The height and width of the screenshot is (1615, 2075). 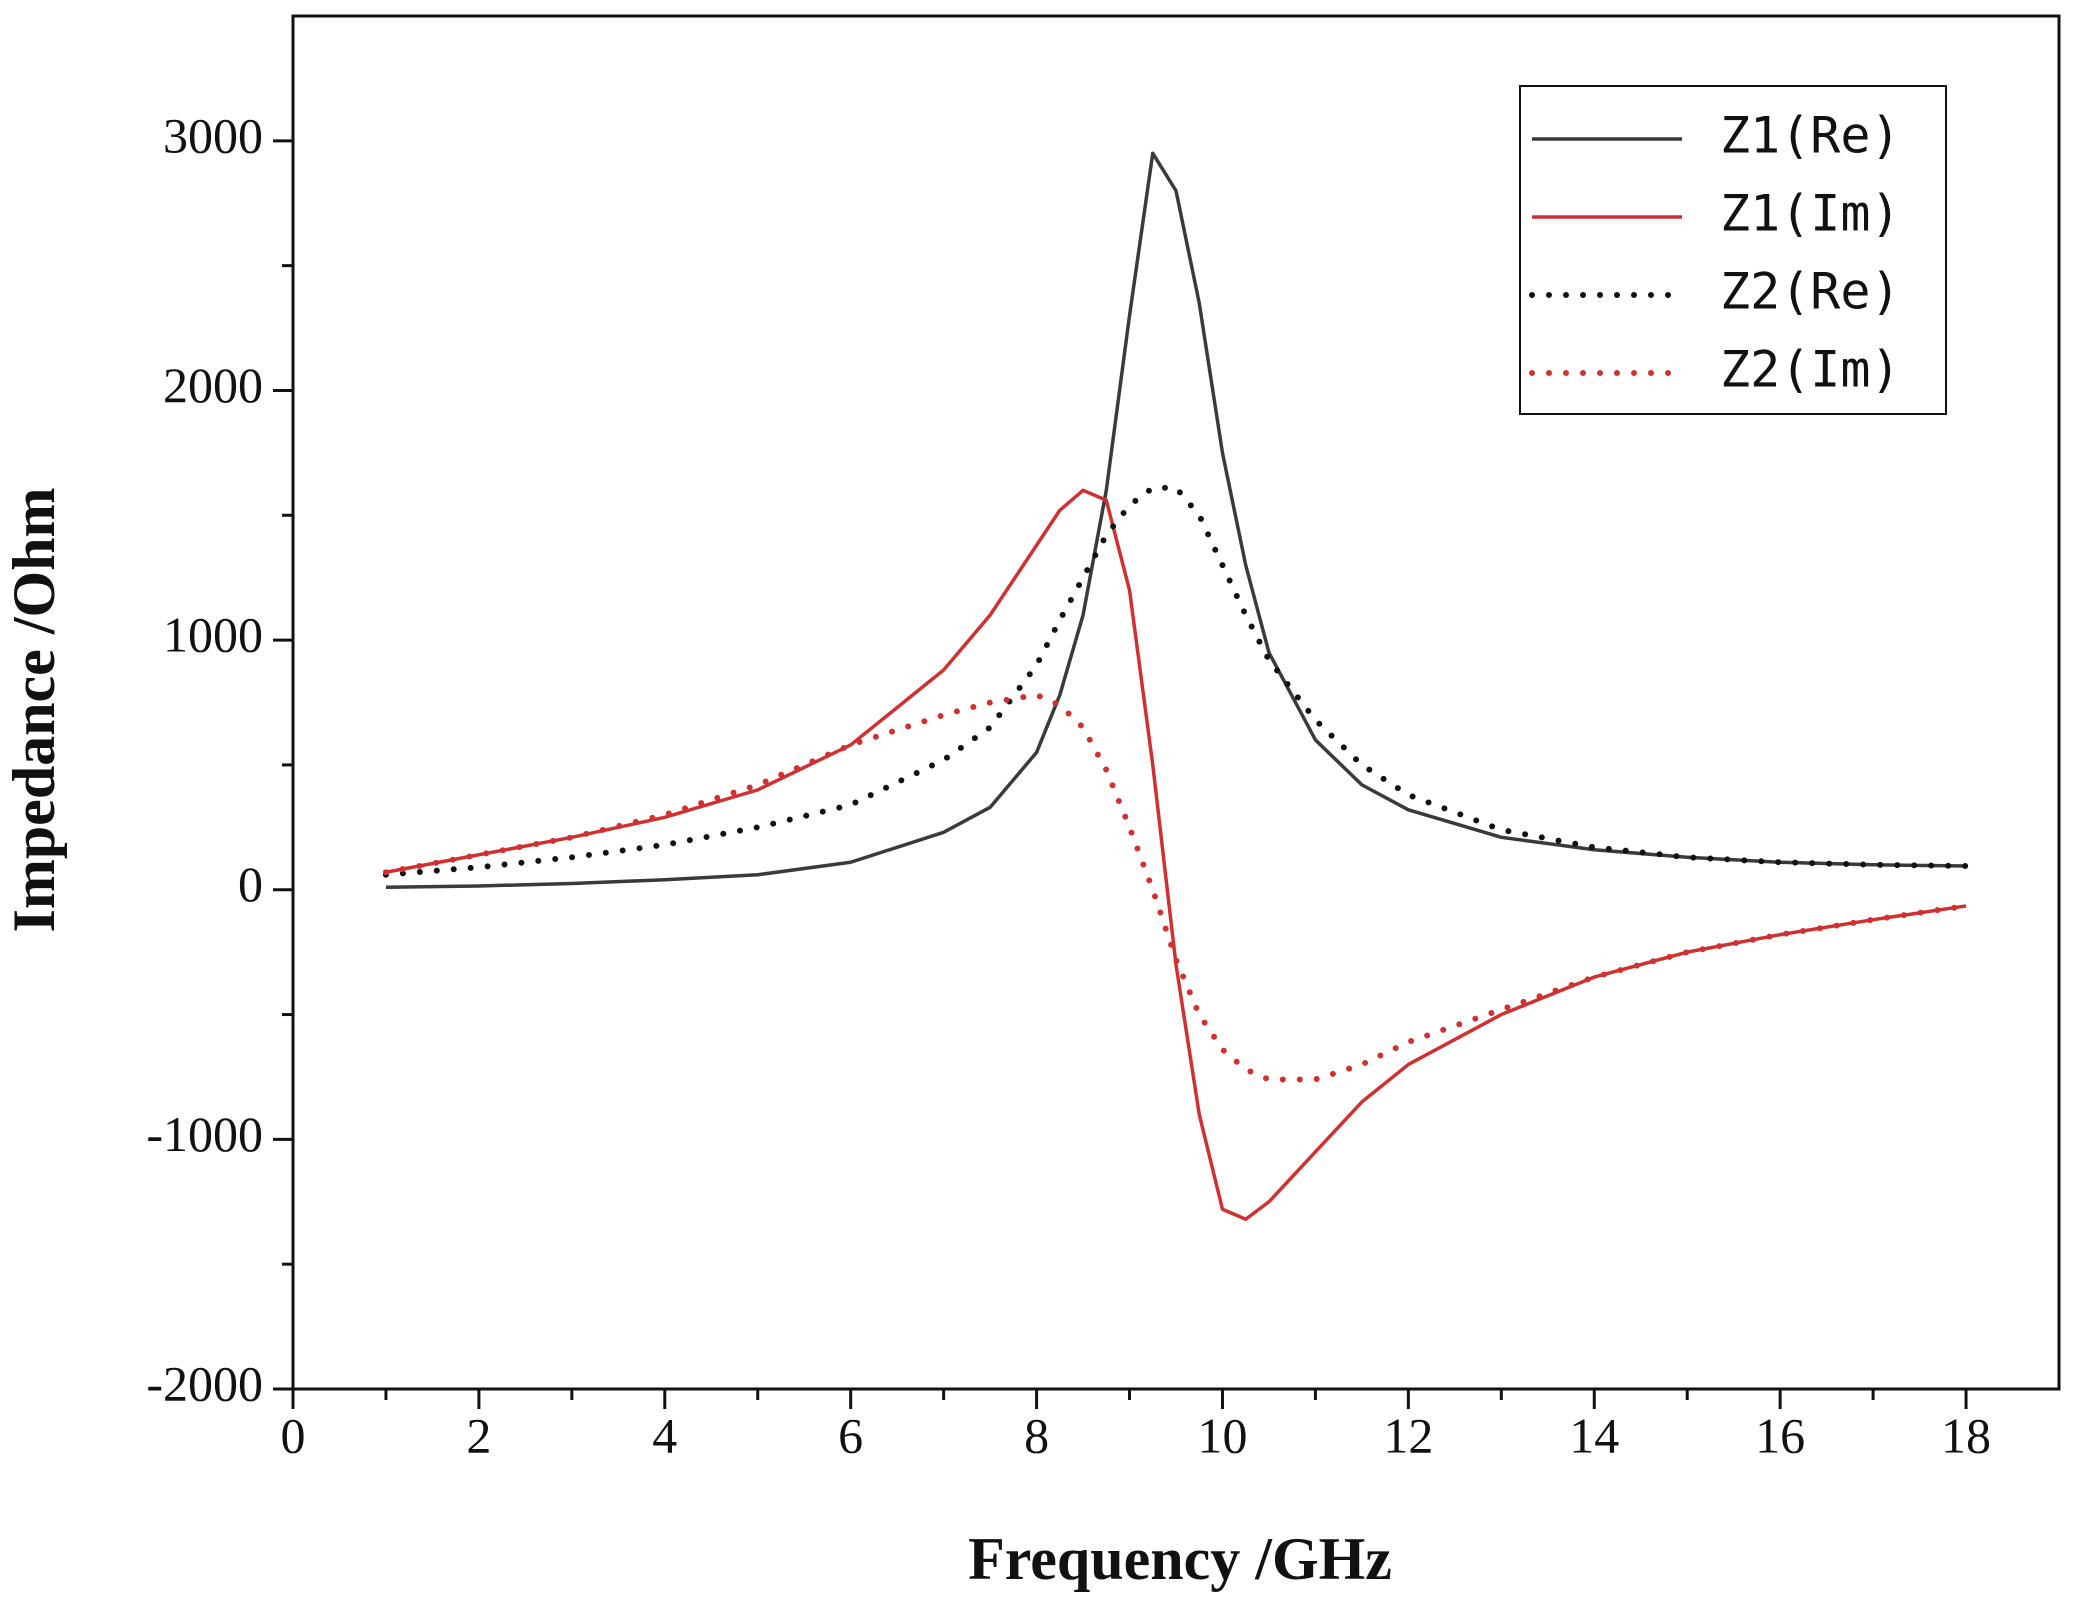 I want to click on y-tick-label: 1000, so click(x=213, y=635).